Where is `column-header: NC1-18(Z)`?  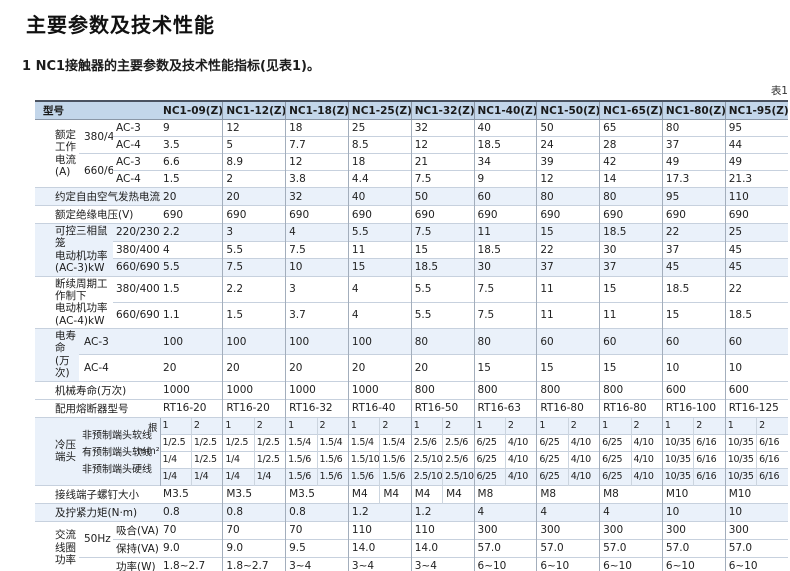
column-header: NC1-18(Z) is located at coordinates (317, 110).